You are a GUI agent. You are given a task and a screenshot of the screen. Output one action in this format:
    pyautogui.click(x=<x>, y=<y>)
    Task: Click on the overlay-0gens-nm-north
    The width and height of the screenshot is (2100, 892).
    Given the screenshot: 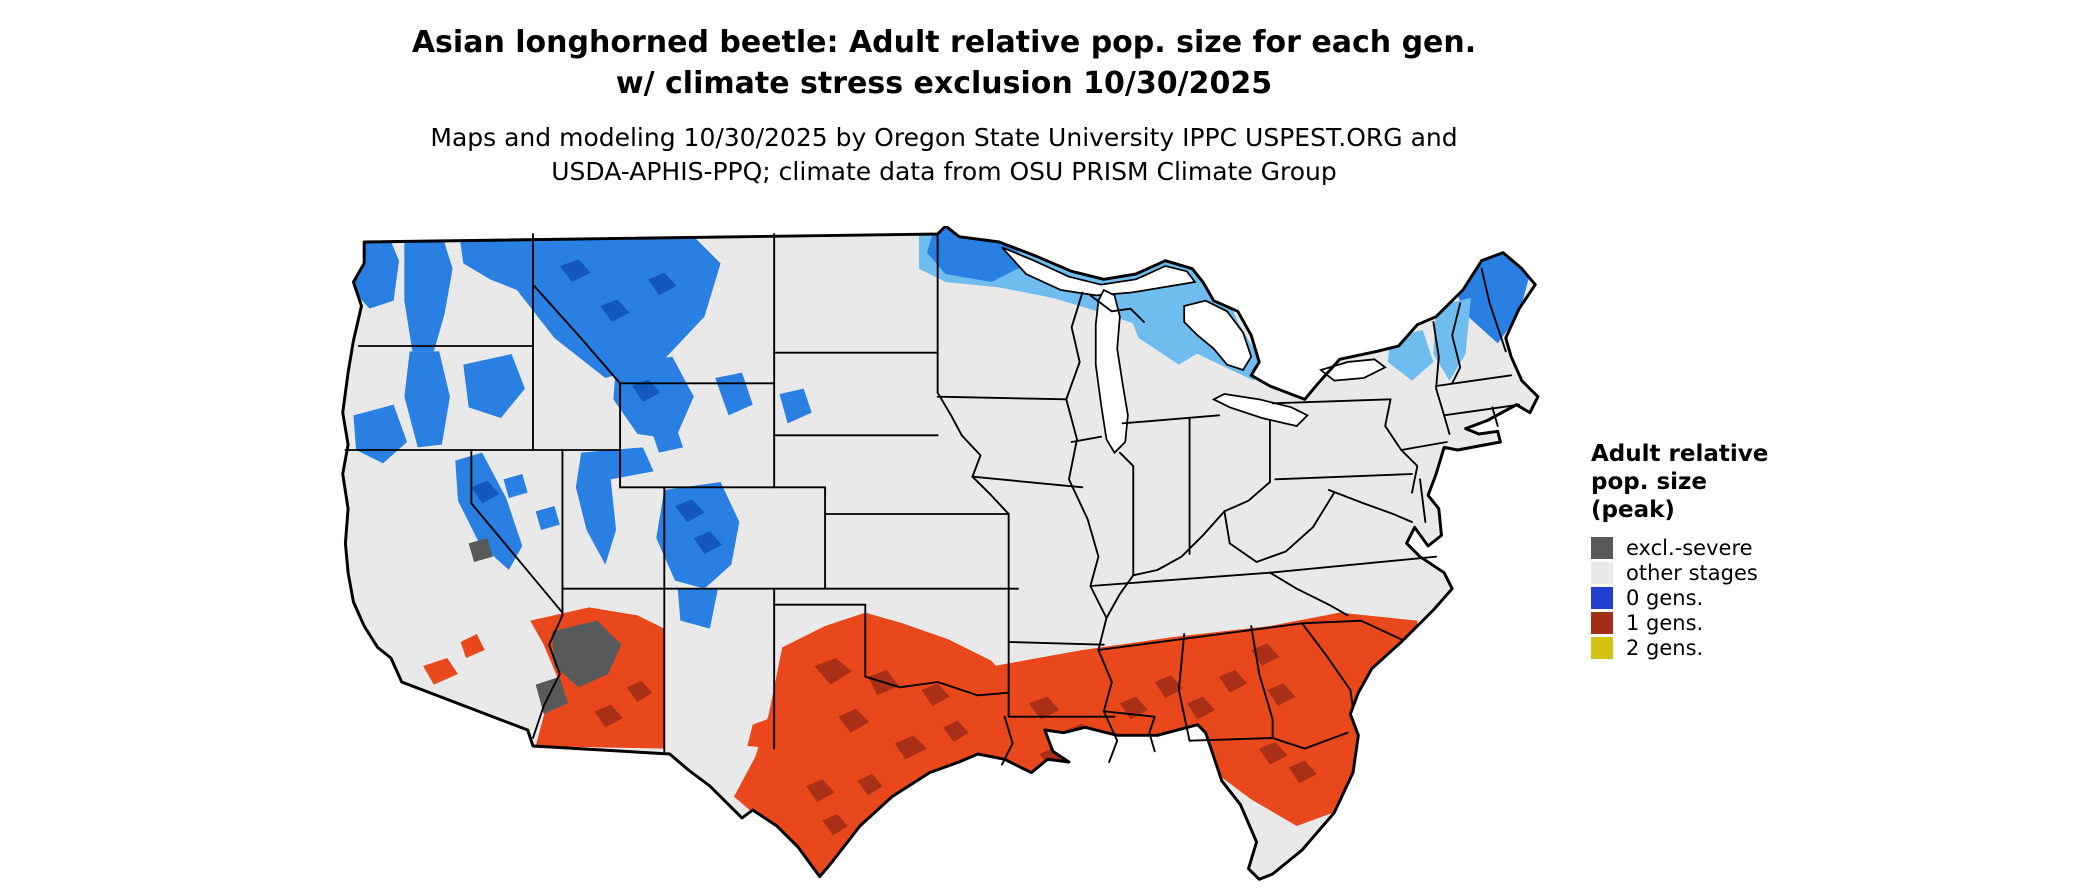 What is the action you would take?
    pyautogui.click(x=697, y=608)
    